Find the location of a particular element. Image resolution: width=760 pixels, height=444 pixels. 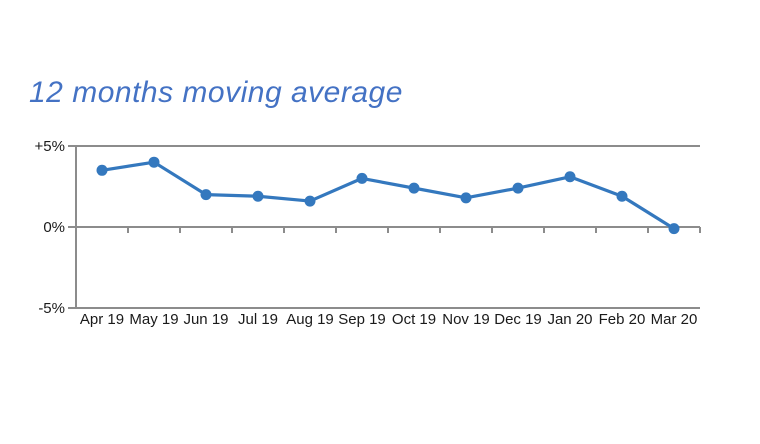

x-axis-label: May 19 is located at coordinates (153, 319).